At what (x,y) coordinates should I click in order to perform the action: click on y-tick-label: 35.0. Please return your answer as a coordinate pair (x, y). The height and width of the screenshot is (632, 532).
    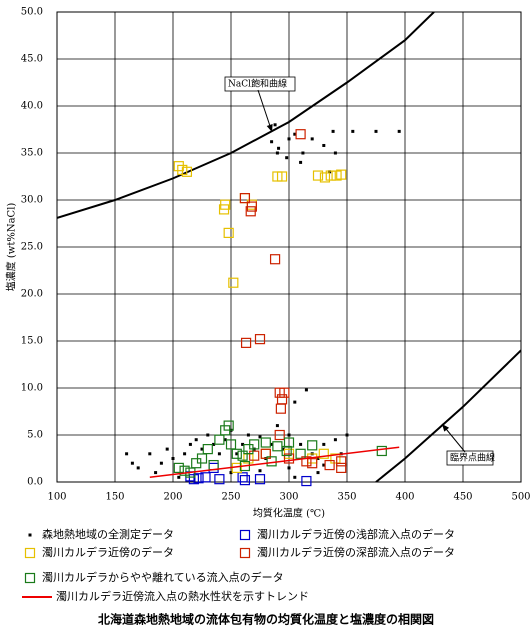
    Looking at the image, I should click on (32, 153).